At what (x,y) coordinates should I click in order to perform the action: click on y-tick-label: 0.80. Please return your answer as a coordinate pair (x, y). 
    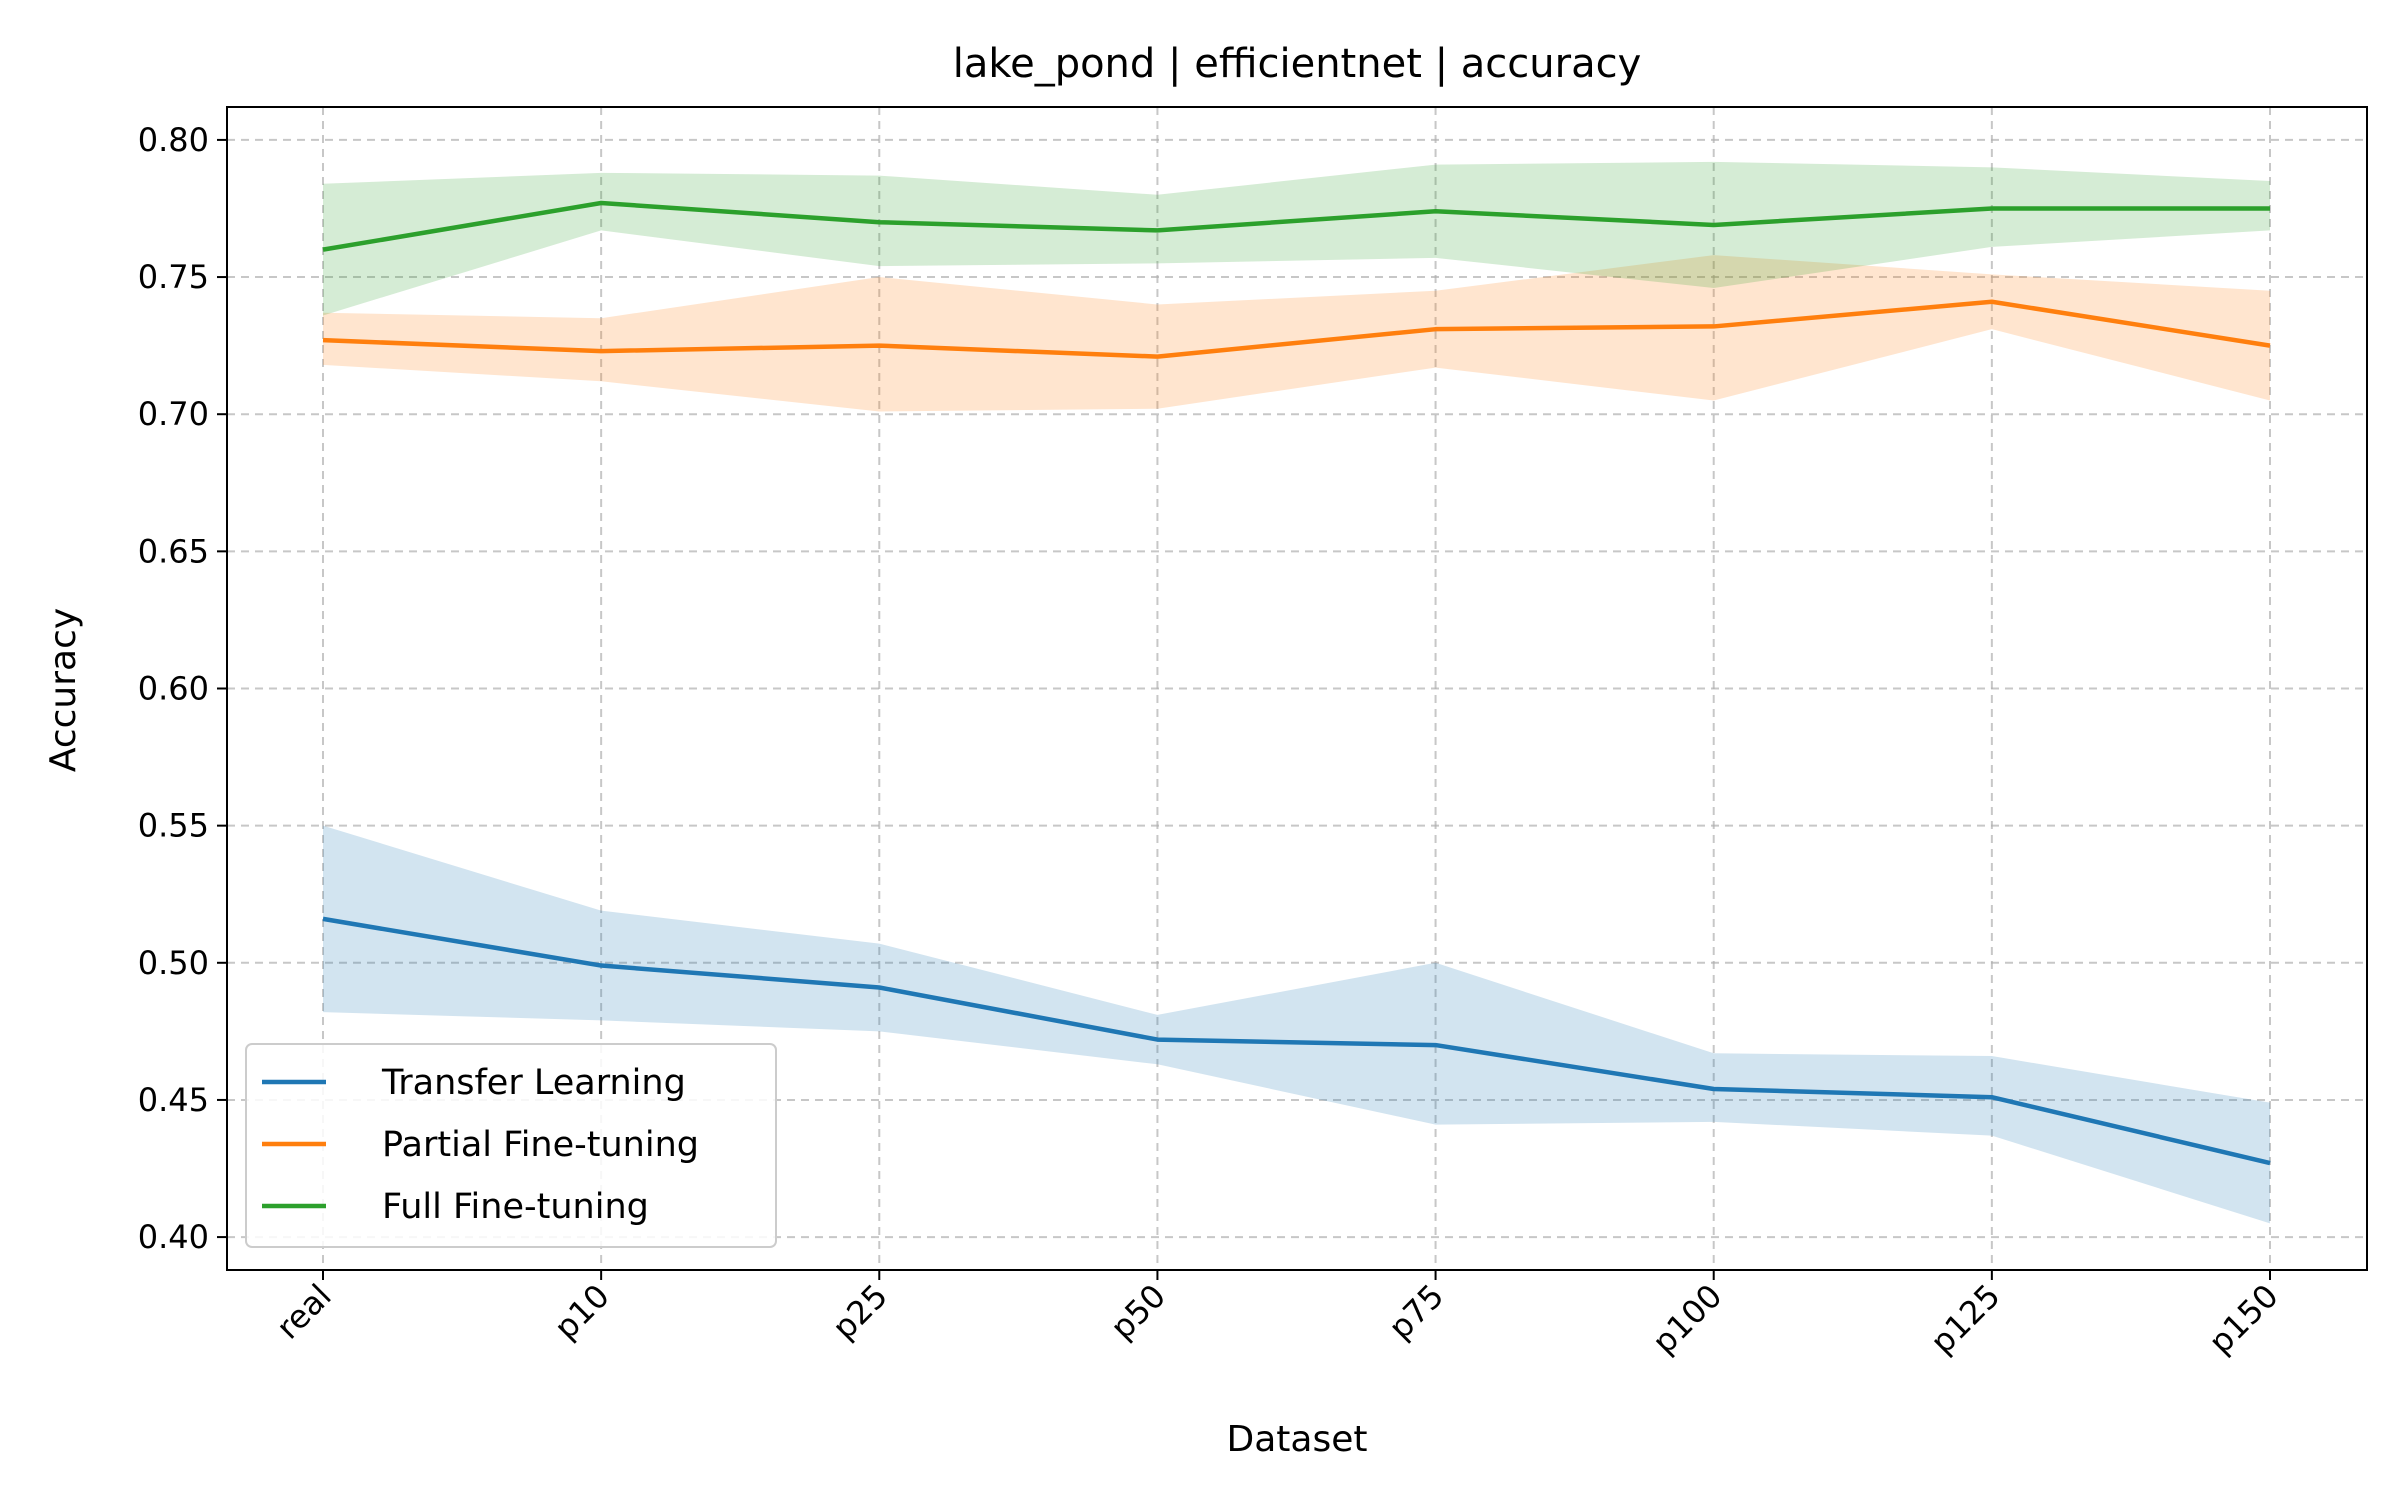
    Looking at the image, I should click on (173, 140).